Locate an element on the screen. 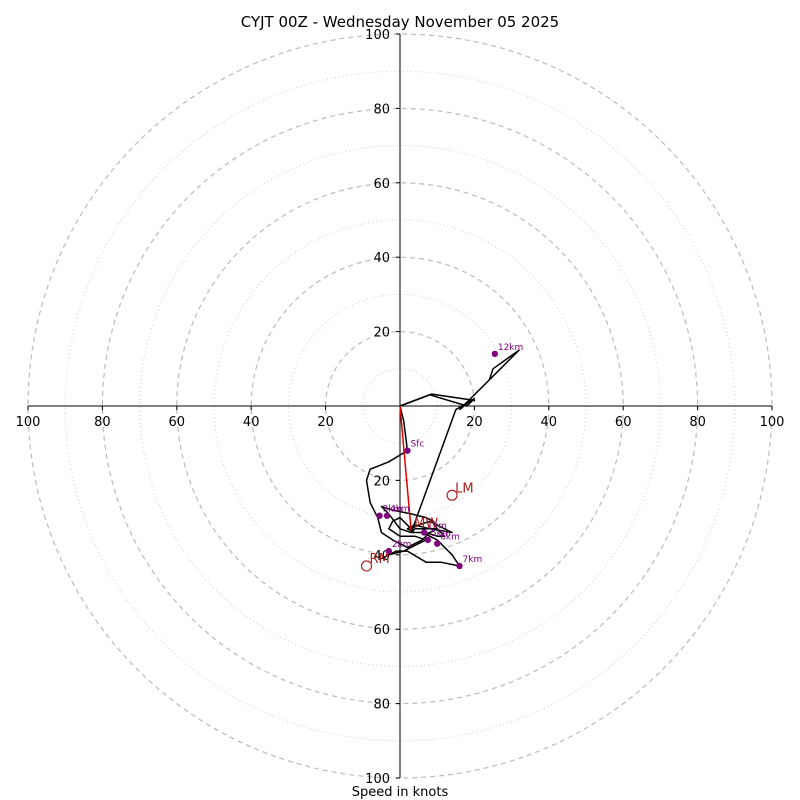 Image resolution: width=800 pixels, height=800 pixels. x-tick-label-neg-20: 20 is located at coordinates (325, 422).